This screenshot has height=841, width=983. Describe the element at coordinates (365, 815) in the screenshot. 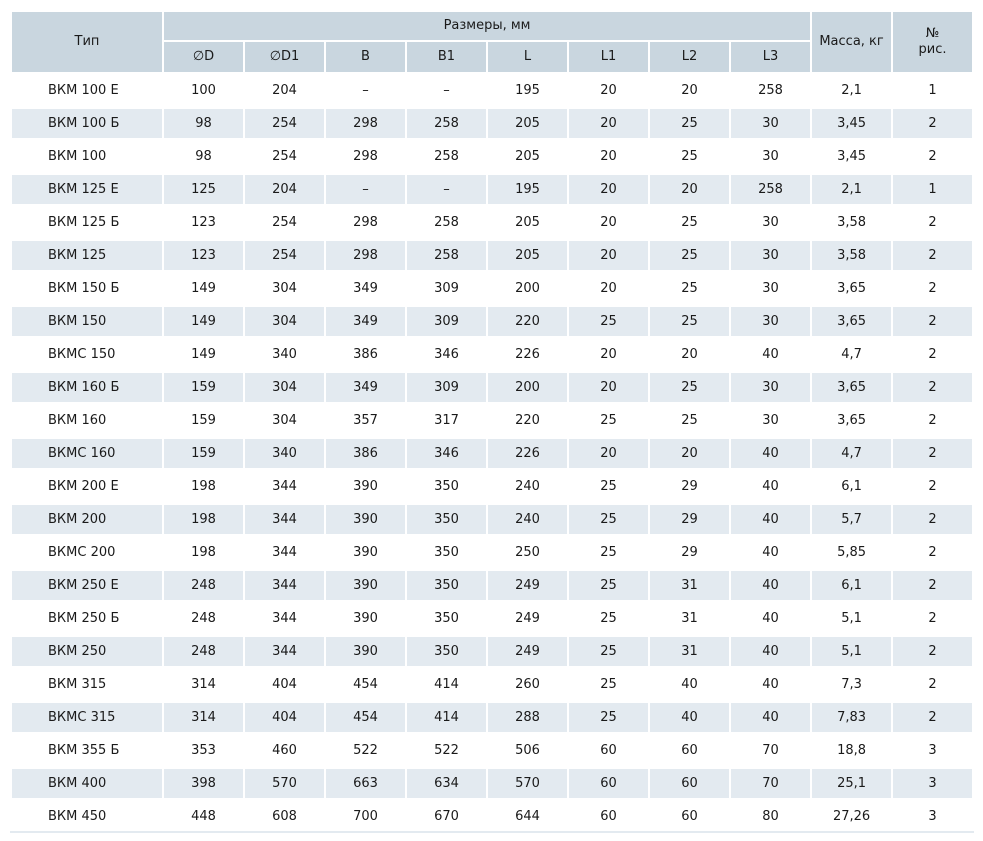

I see `cell-b: 700` at that location.